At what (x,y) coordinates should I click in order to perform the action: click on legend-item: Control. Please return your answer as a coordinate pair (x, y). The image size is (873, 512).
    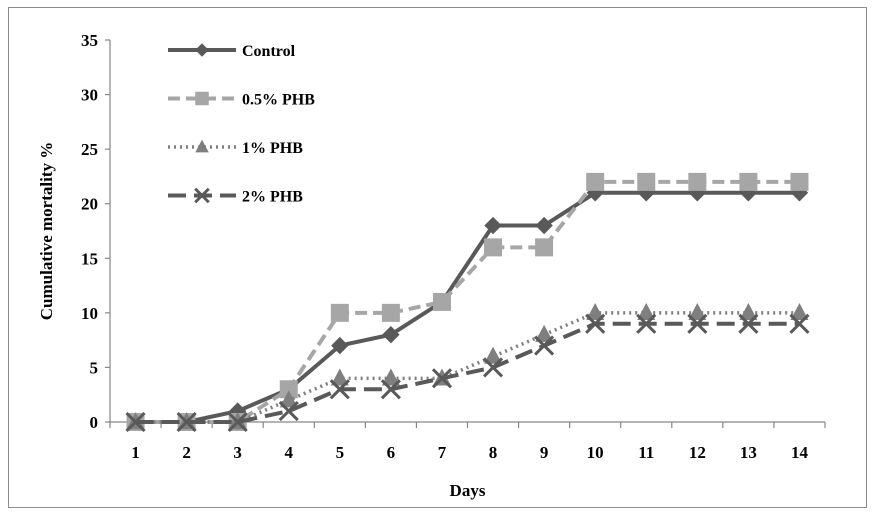
    Looking at the image, I should click on (232, 51).